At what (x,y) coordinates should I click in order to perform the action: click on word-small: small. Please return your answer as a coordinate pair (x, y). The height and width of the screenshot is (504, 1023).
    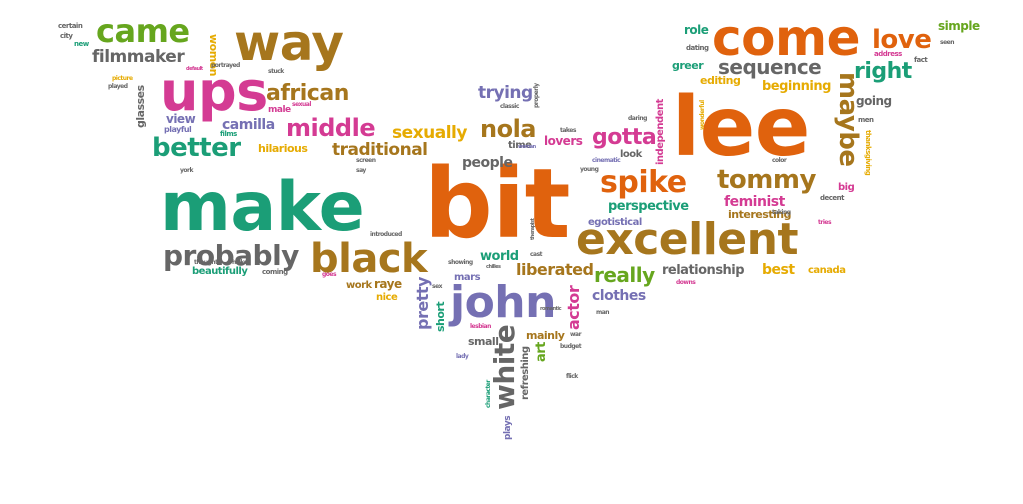
    Looking at the image, I should click on (483, 341).